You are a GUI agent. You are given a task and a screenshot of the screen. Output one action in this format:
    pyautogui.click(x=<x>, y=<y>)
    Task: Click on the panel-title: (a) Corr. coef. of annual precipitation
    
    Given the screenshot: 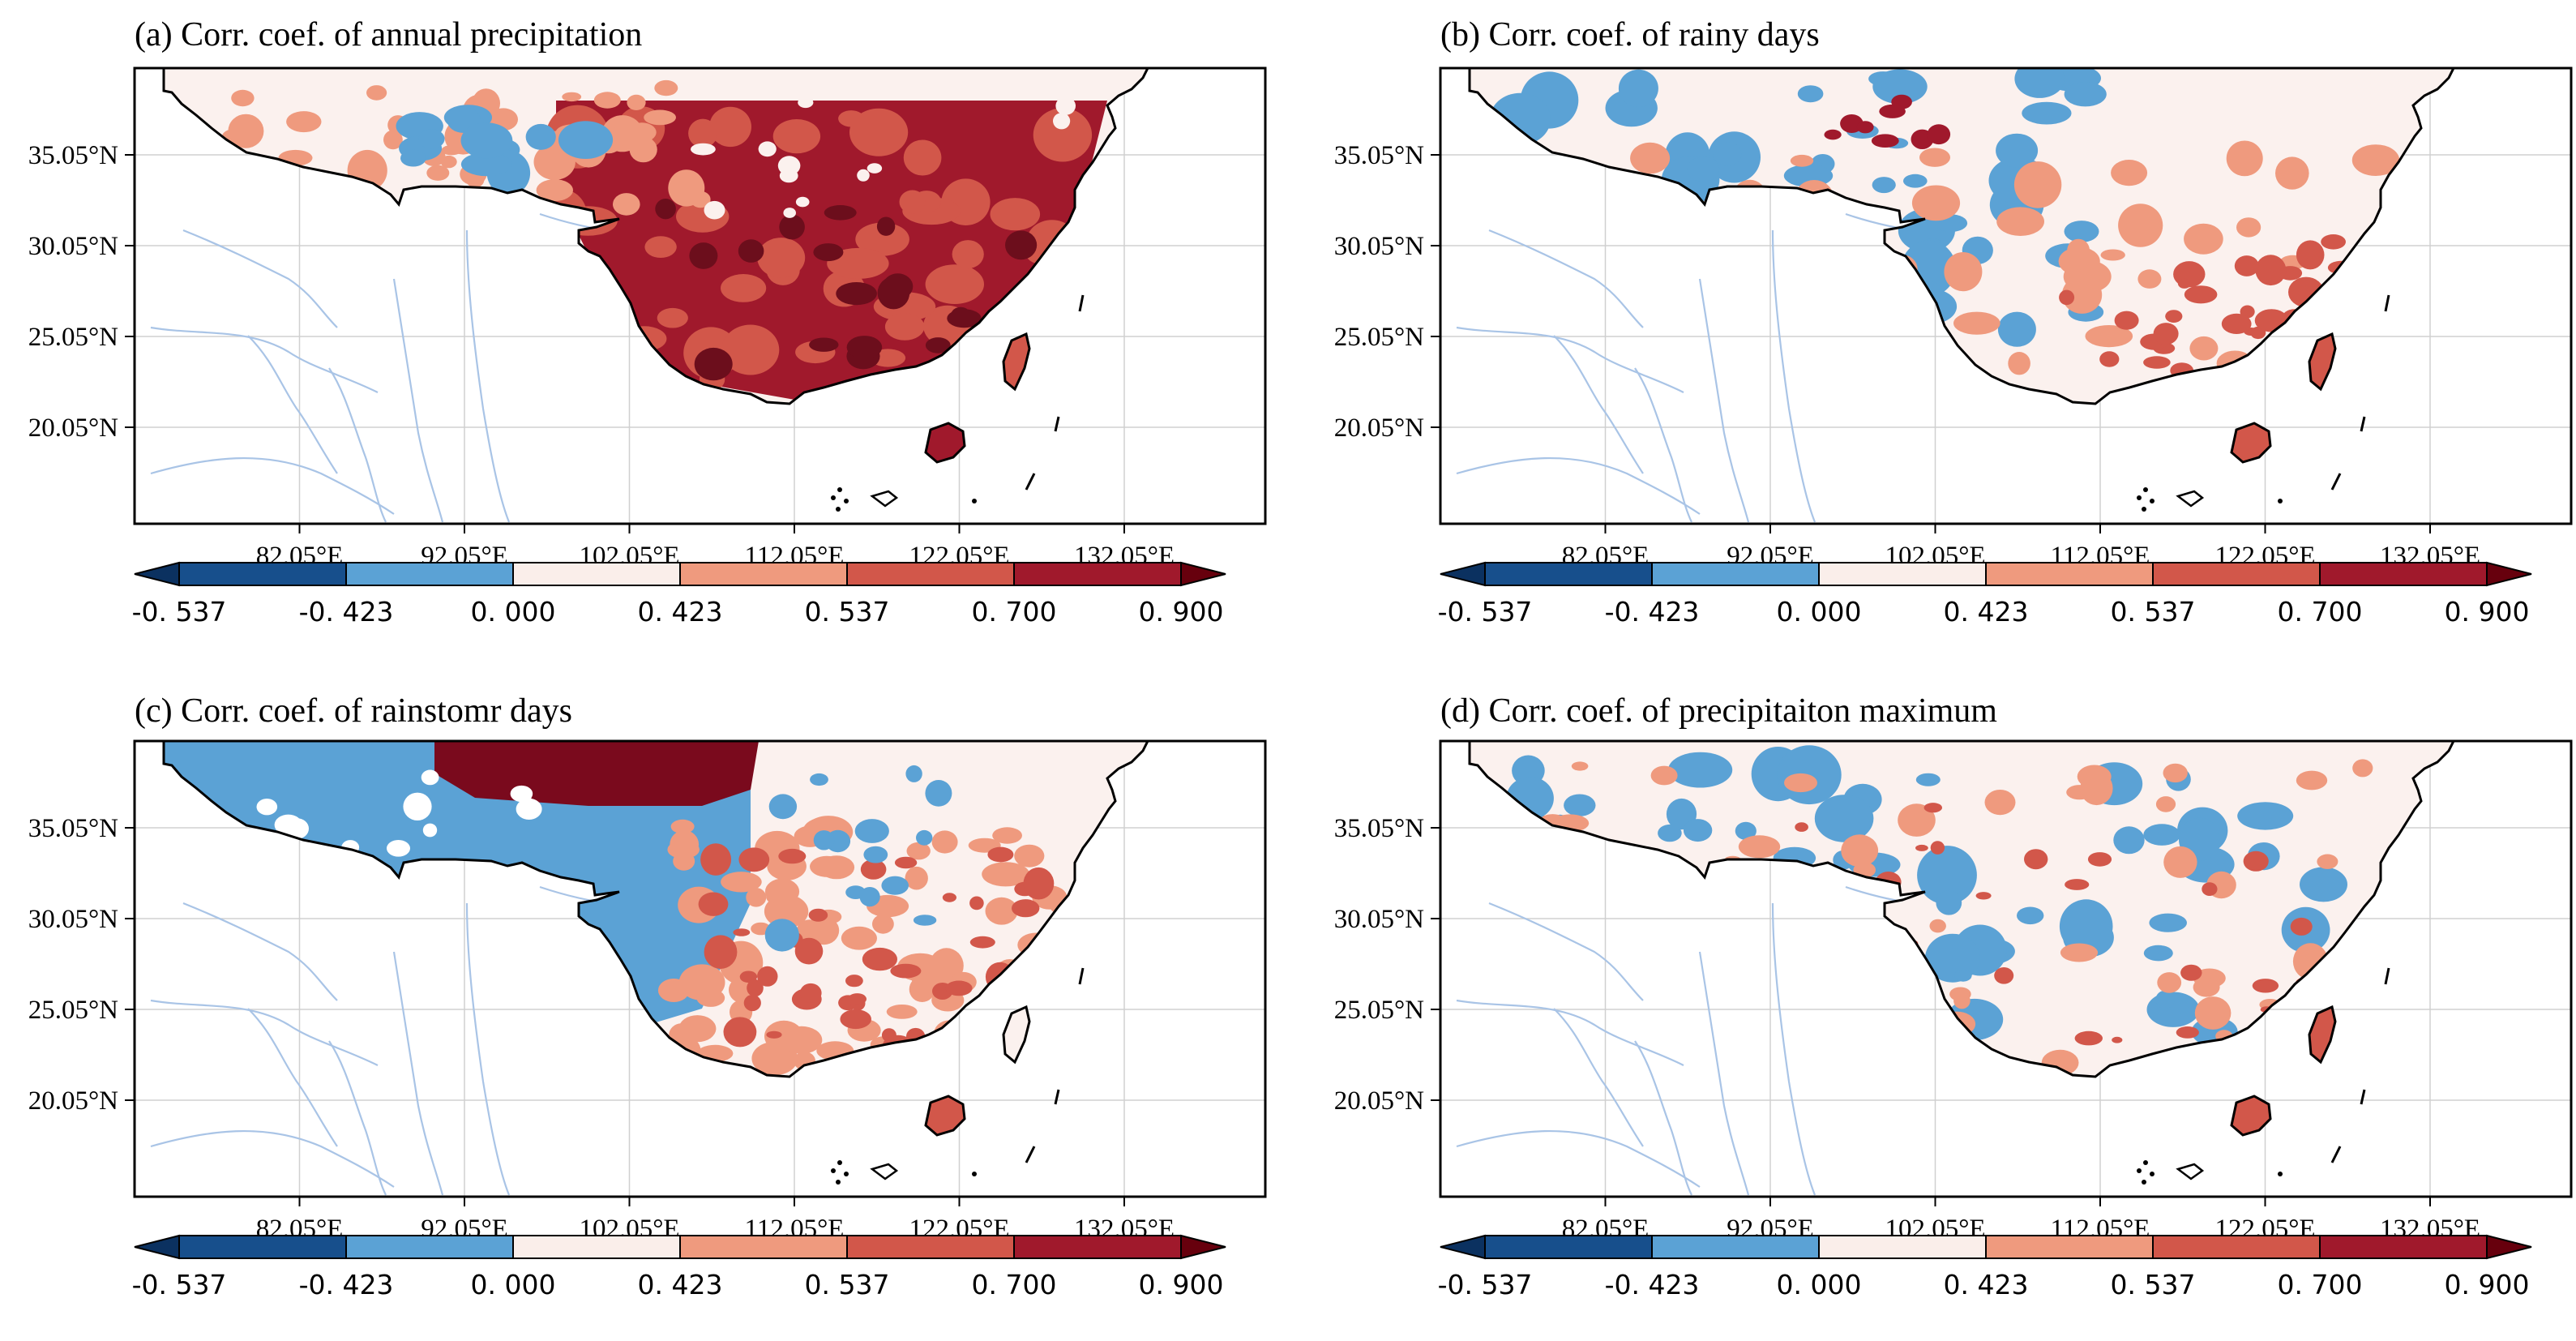 What is the action you would take?
    pyautogui.click(x=388, y=35)
    